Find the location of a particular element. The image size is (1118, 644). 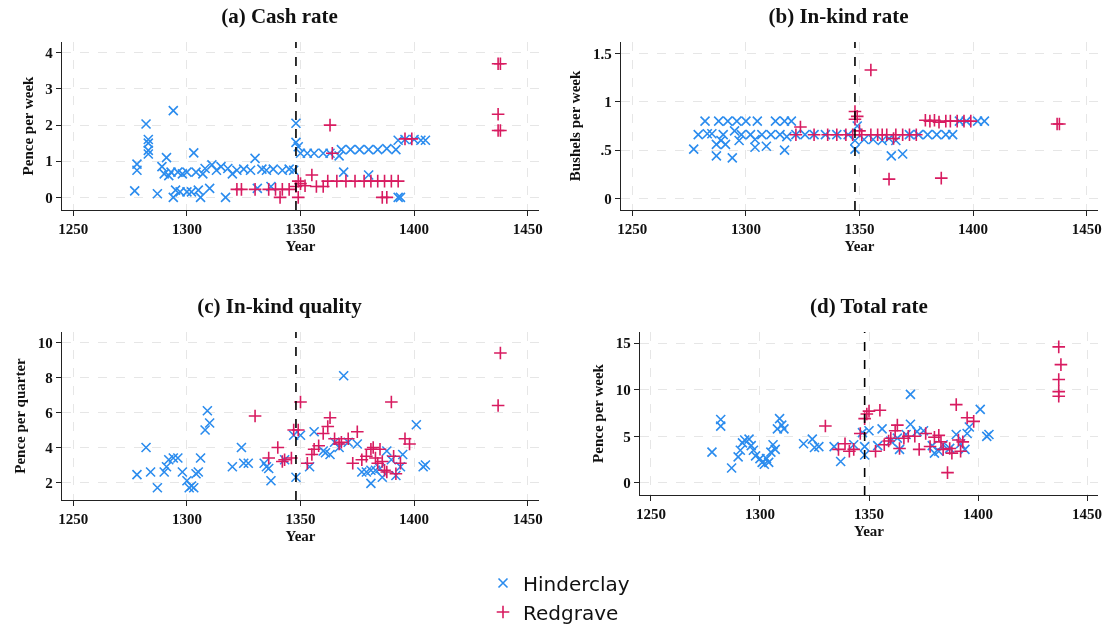

legend-label: Redgrave is located at coordinates (571, 612).